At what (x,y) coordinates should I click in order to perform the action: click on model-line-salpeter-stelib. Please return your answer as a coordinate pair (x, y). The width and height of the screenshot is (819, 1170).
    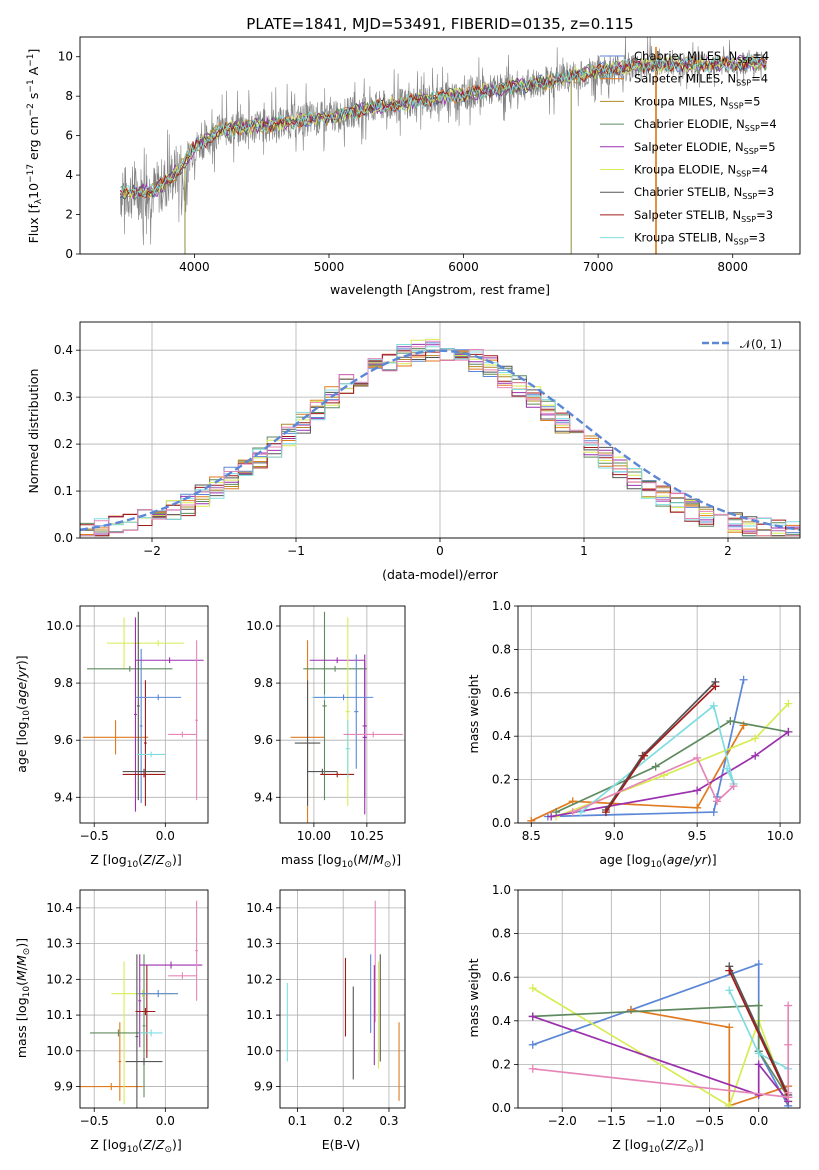
    Looking at the image, I should click on (443, 127).